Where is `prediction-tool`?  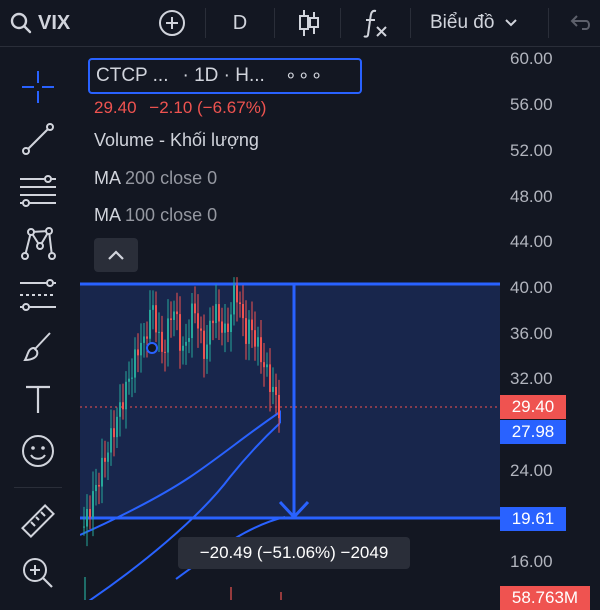
prediction-tool is located at coordinates (38, 295).